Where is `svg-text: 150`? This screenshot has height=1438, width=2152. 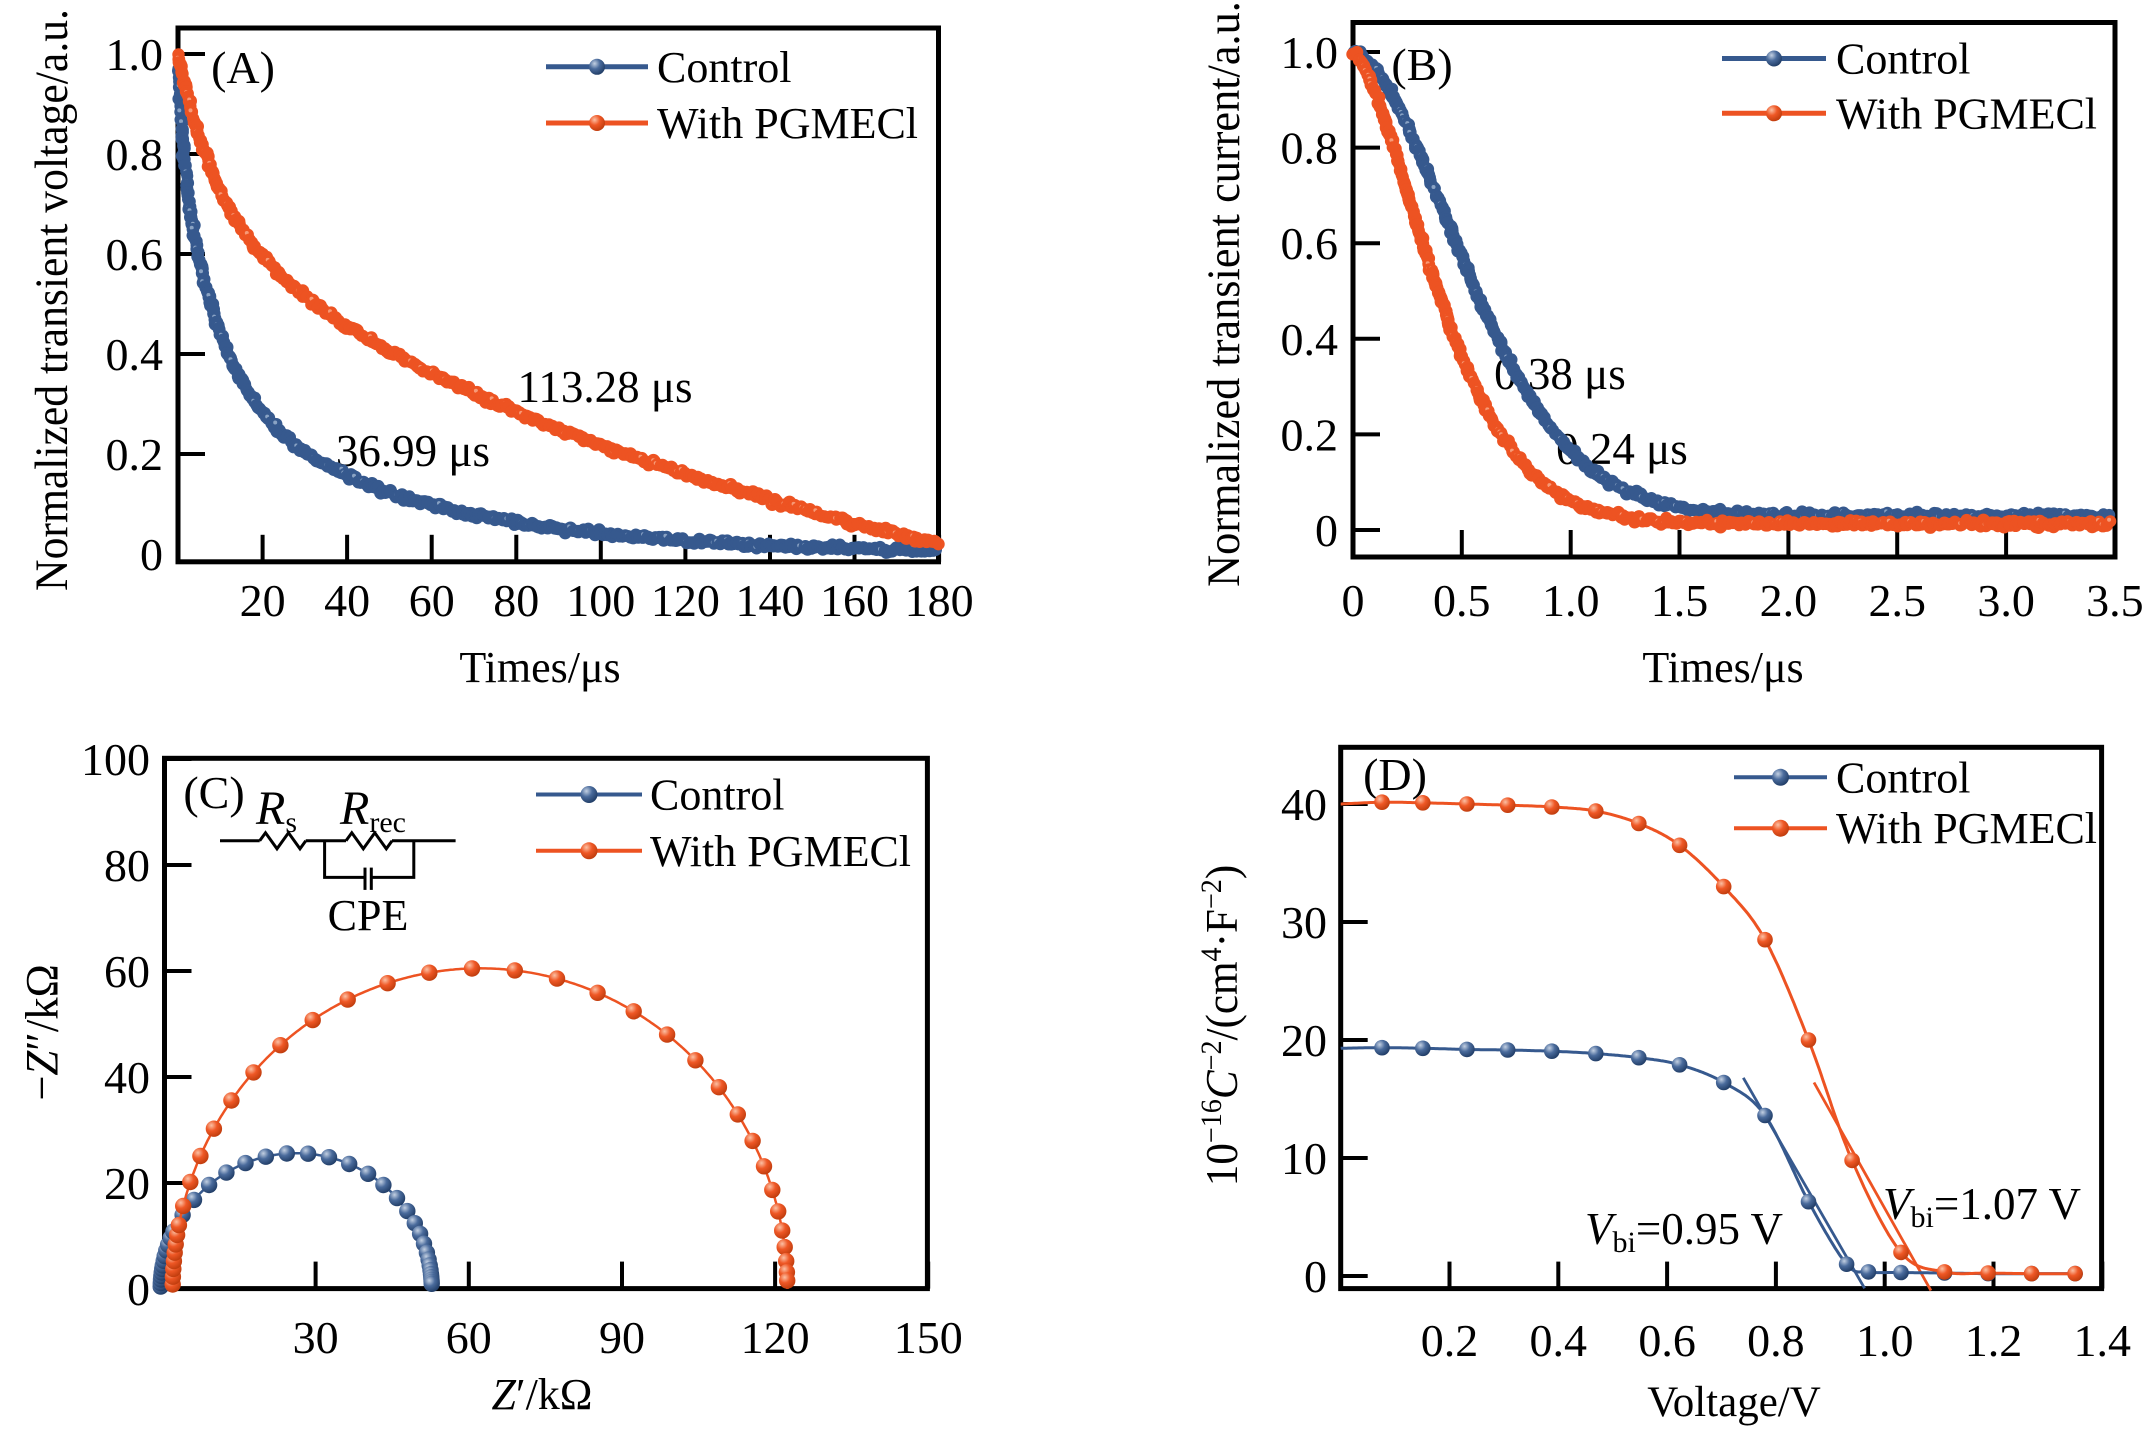 svg-text: 150 is located at coordinates (928, 1337).